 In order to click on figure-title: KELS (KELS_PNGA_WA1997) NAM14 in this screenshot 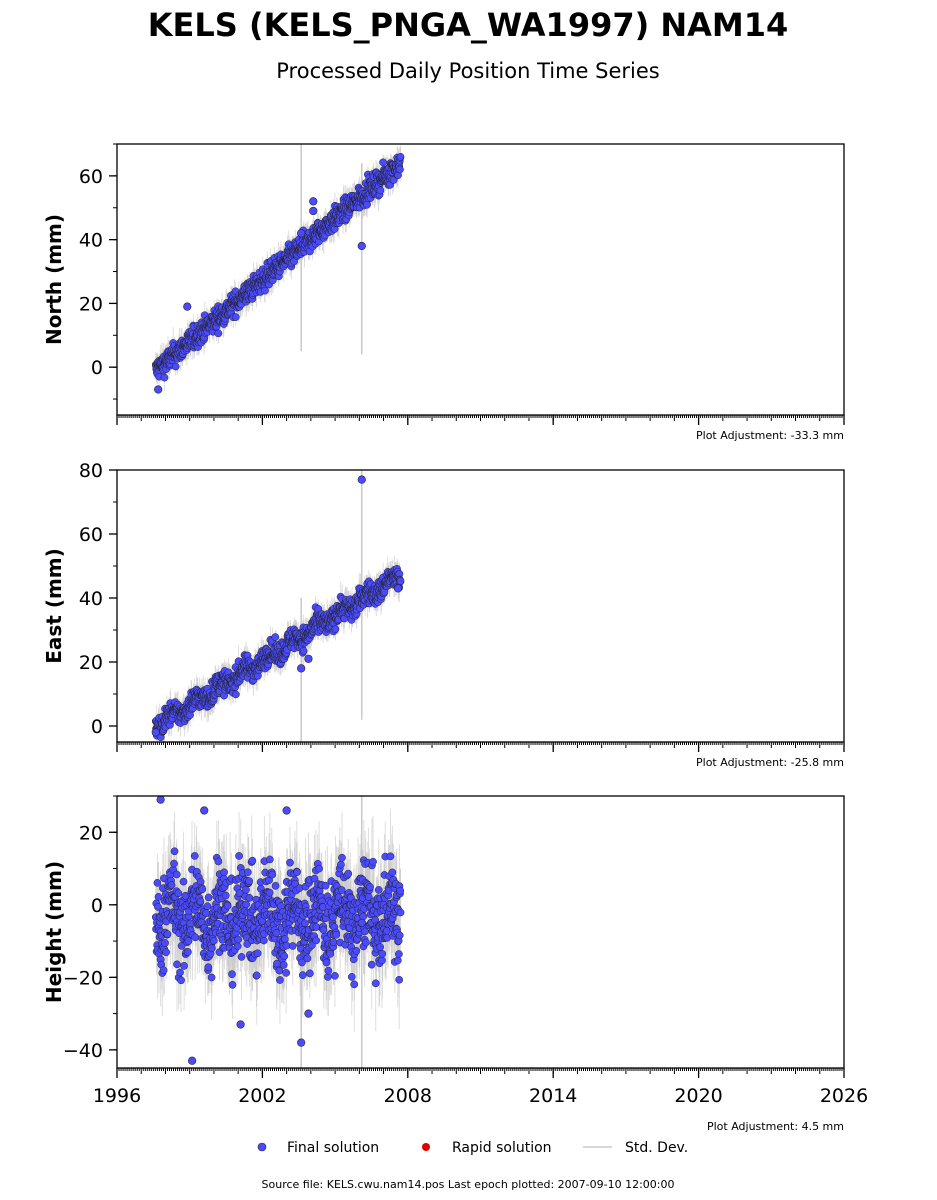, I will do `click(468, 25)`.